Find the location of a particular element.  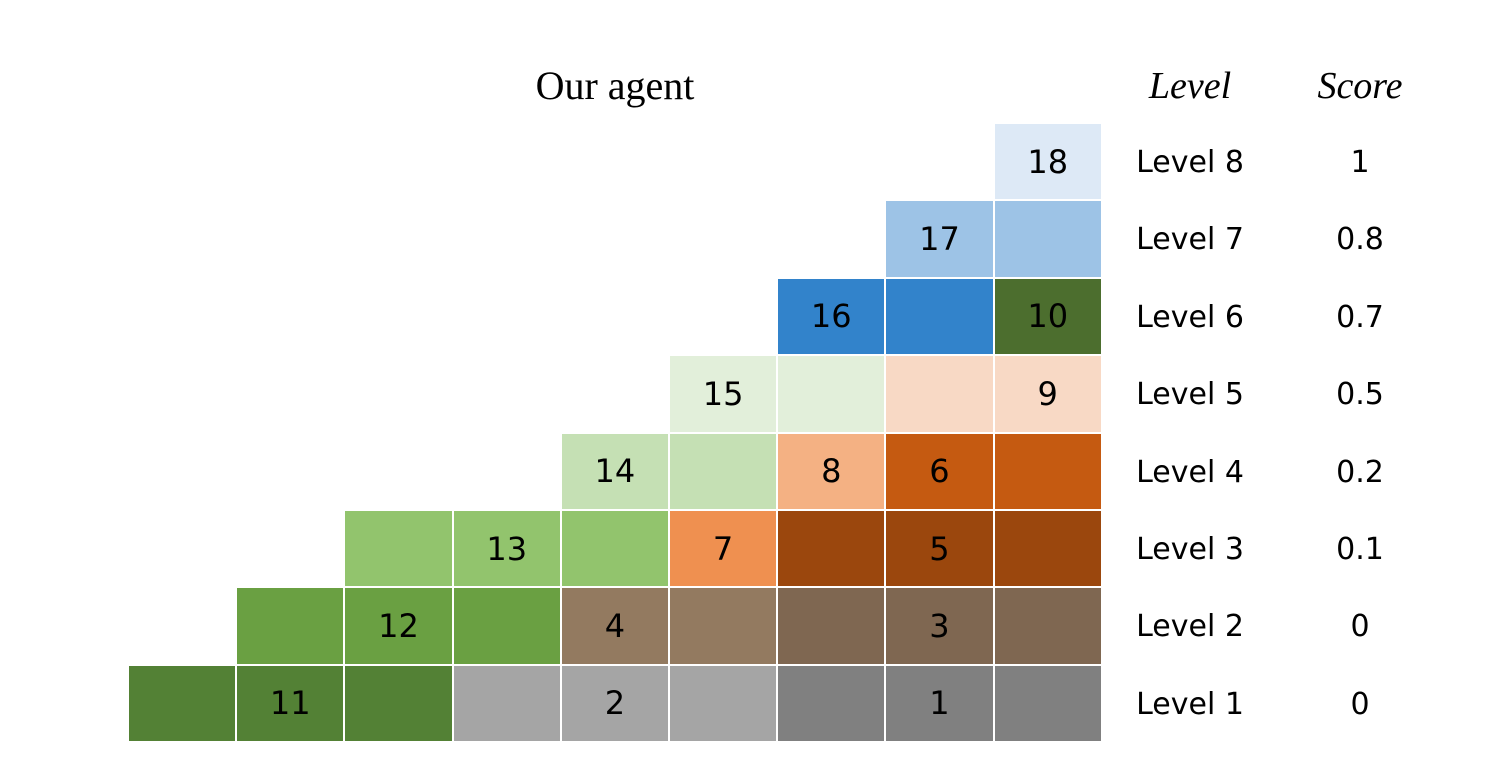

level-score: 0.8 is located at coordinates (1360, 240).